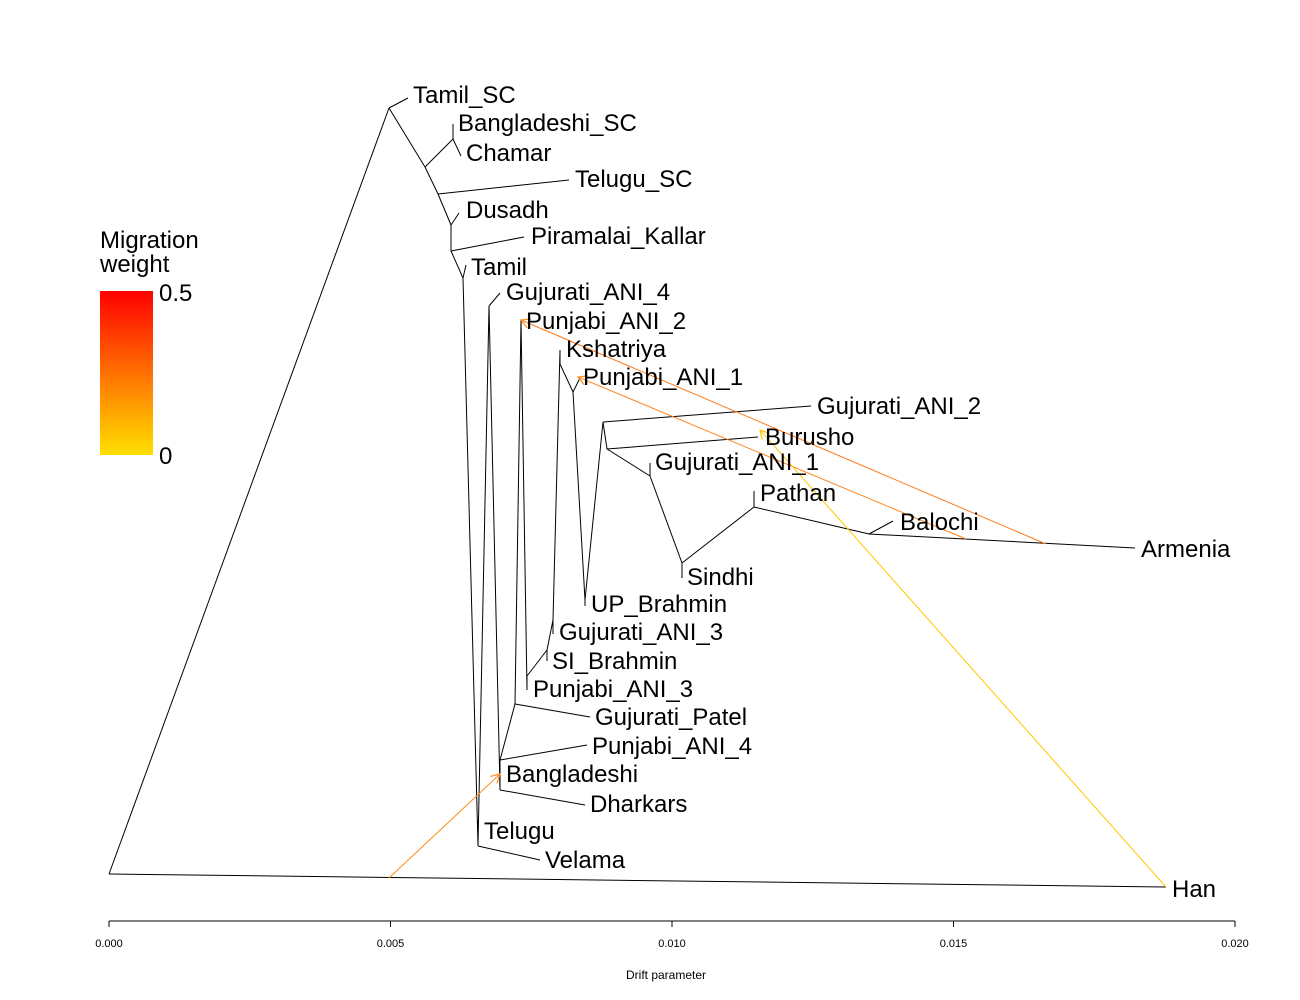 The image size is (1300, 1000). Describe the element at coordinates (109, 944) in the screenshot. I see `x-tick-label-0: 0.000` at that location.